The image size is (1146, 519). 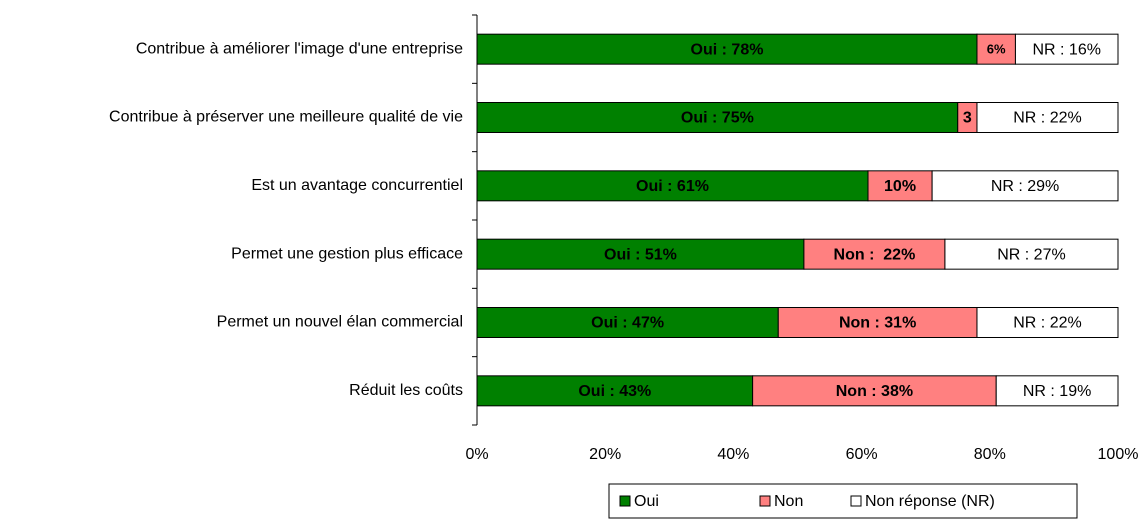 I want to click on data-label: 10%, so click(x=900, y=186).